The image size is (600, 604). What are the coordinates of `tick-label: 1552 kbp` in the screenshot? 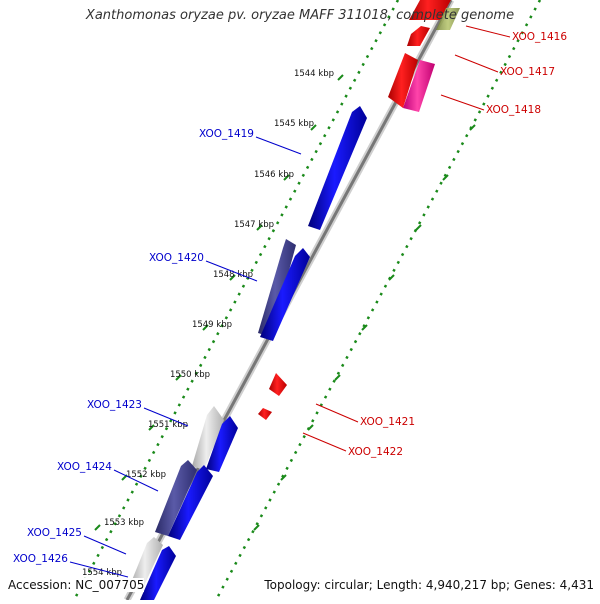 It's located at (146, 475).